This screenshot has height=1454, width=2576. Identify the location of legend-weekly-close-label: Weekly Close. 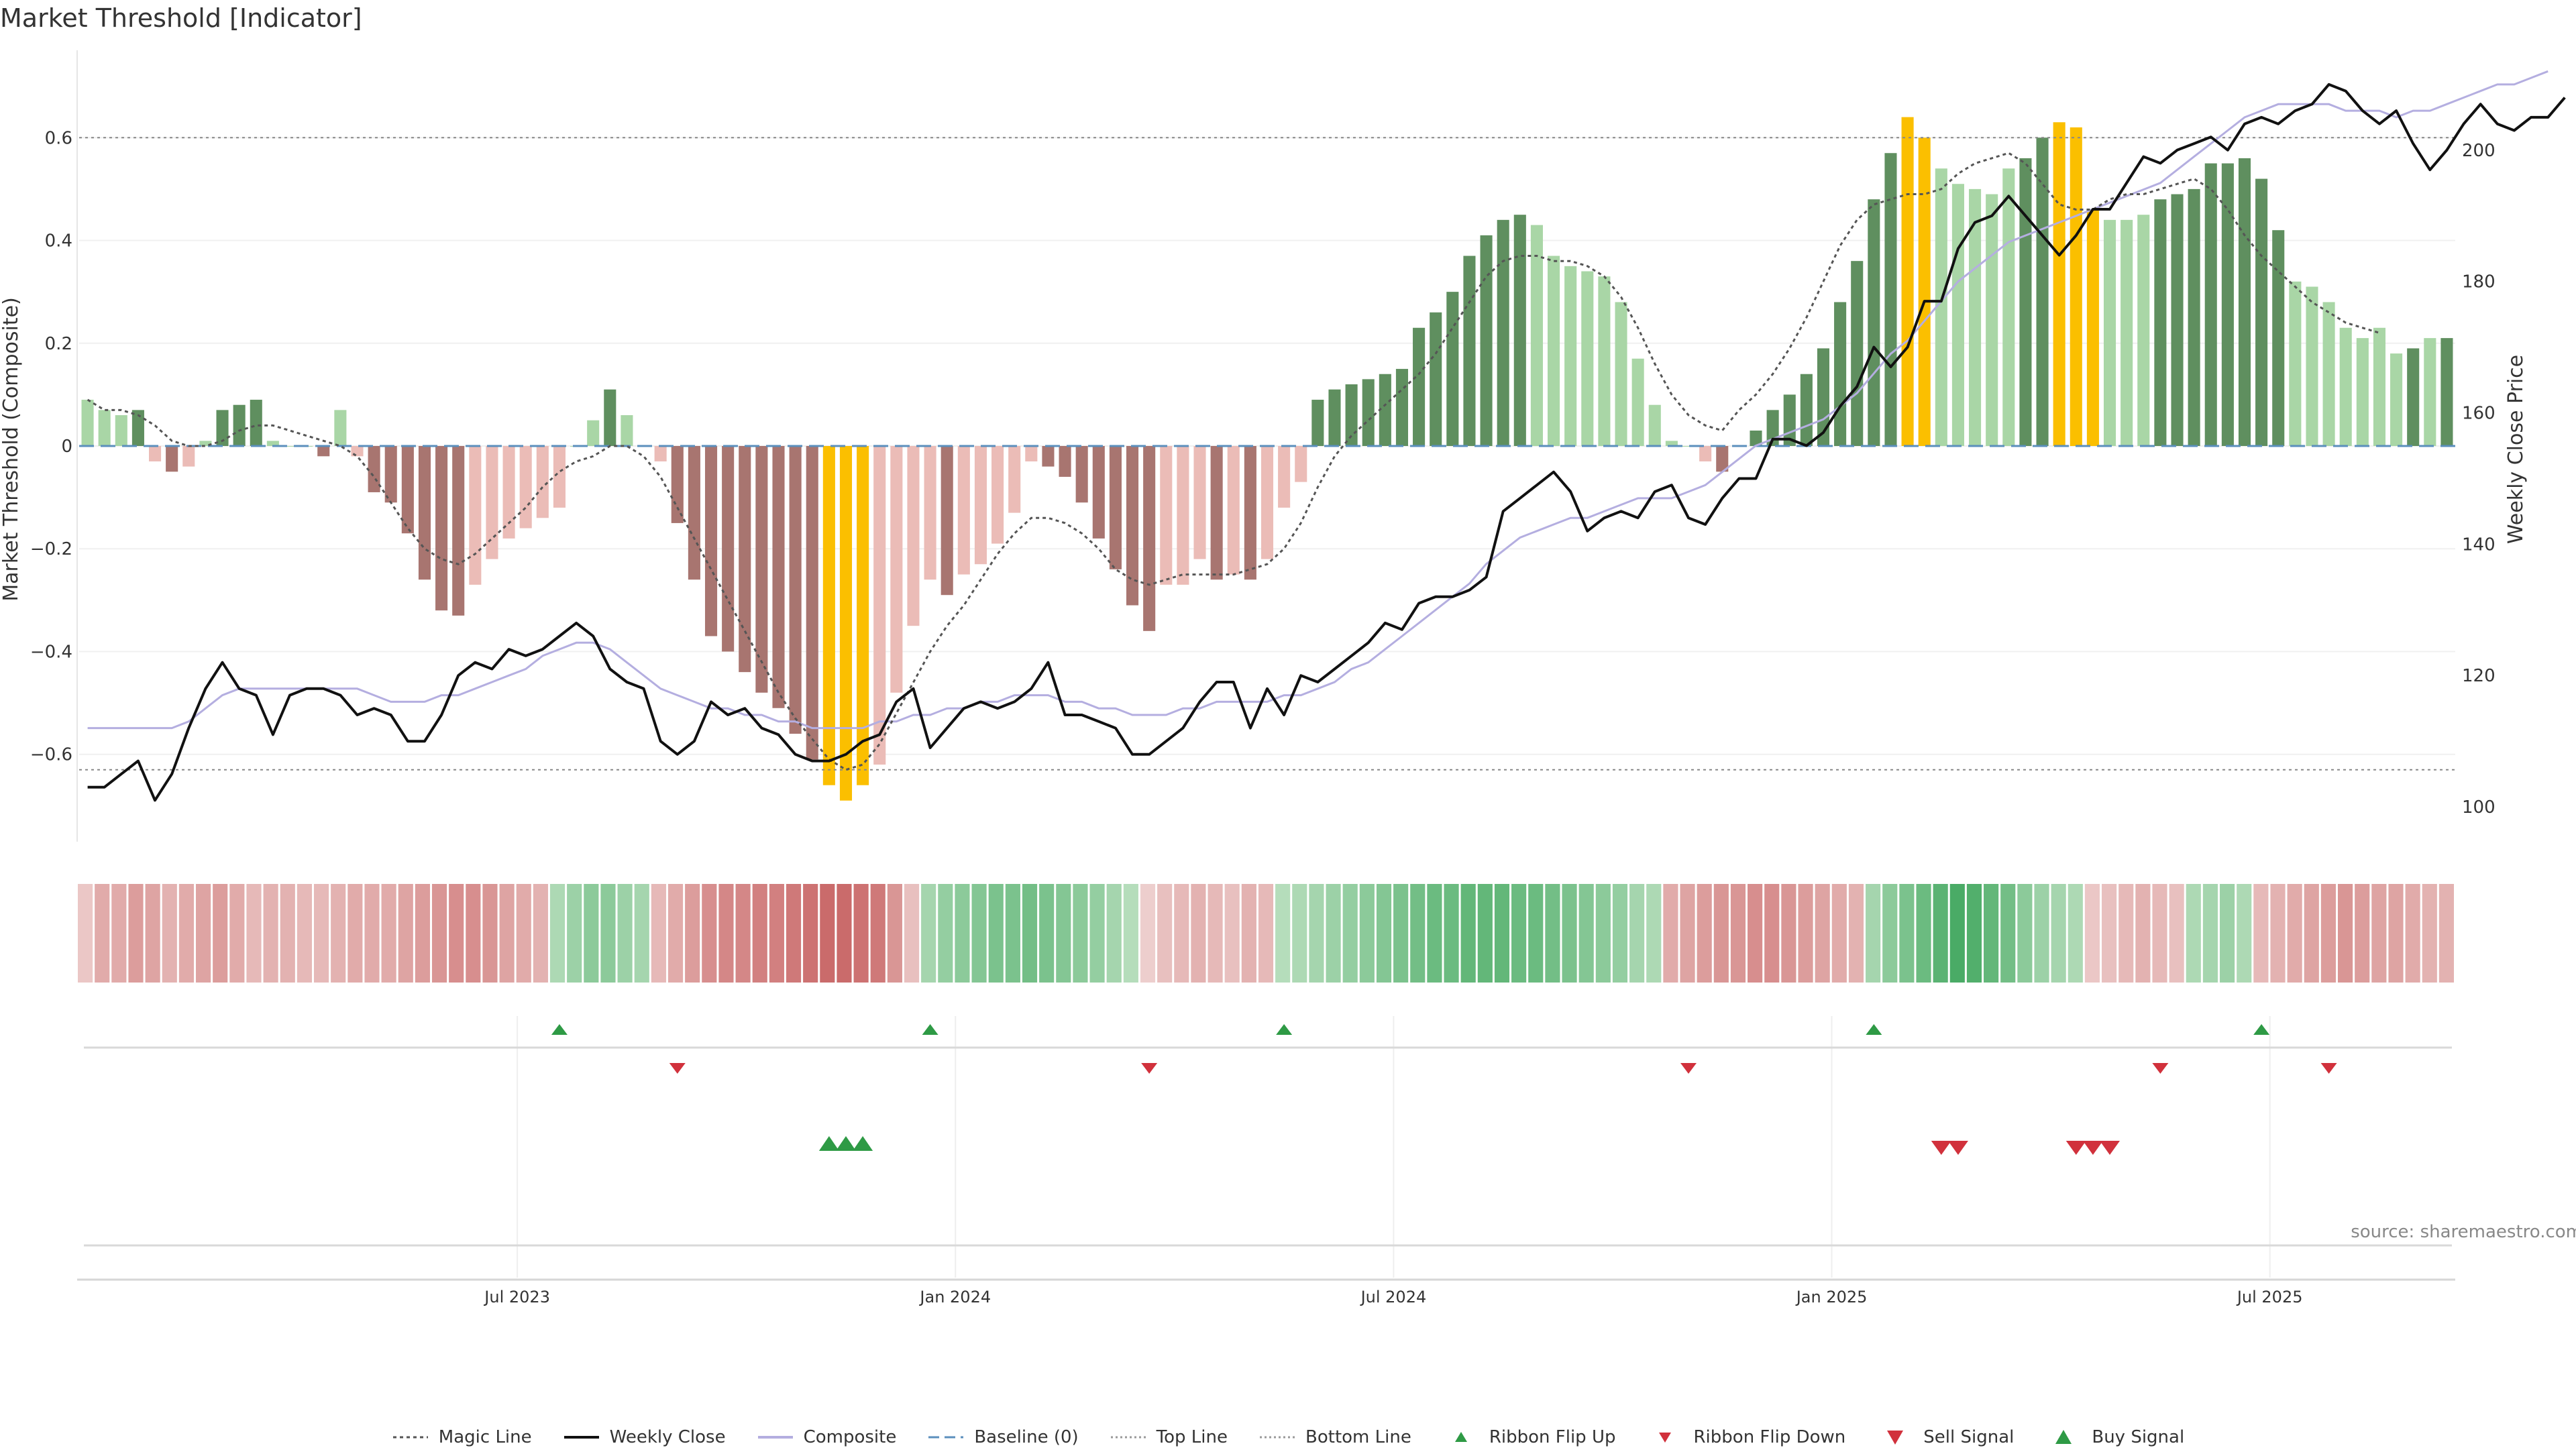
(667, 1437).